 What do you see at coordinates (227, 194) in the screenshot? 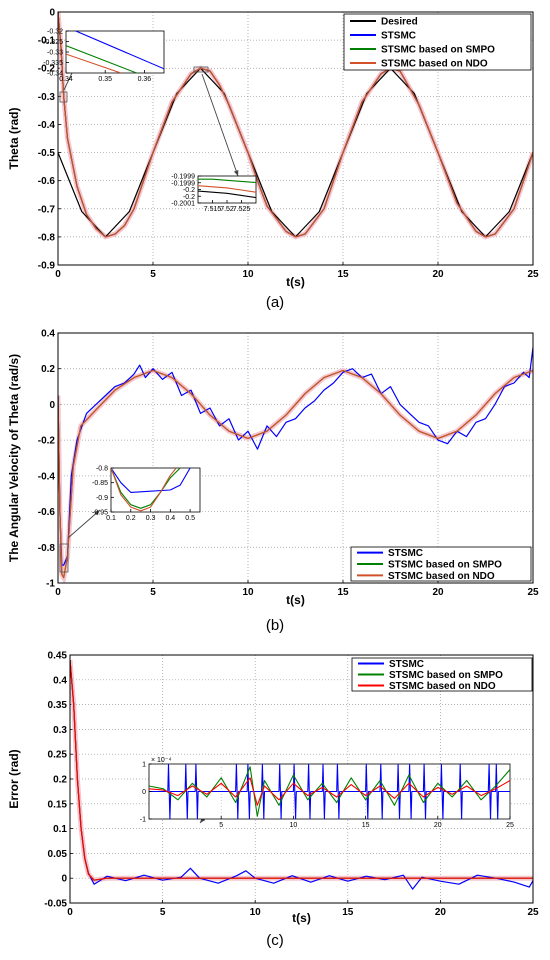
I see `series-line-desired` at bounding box center [227, 194].